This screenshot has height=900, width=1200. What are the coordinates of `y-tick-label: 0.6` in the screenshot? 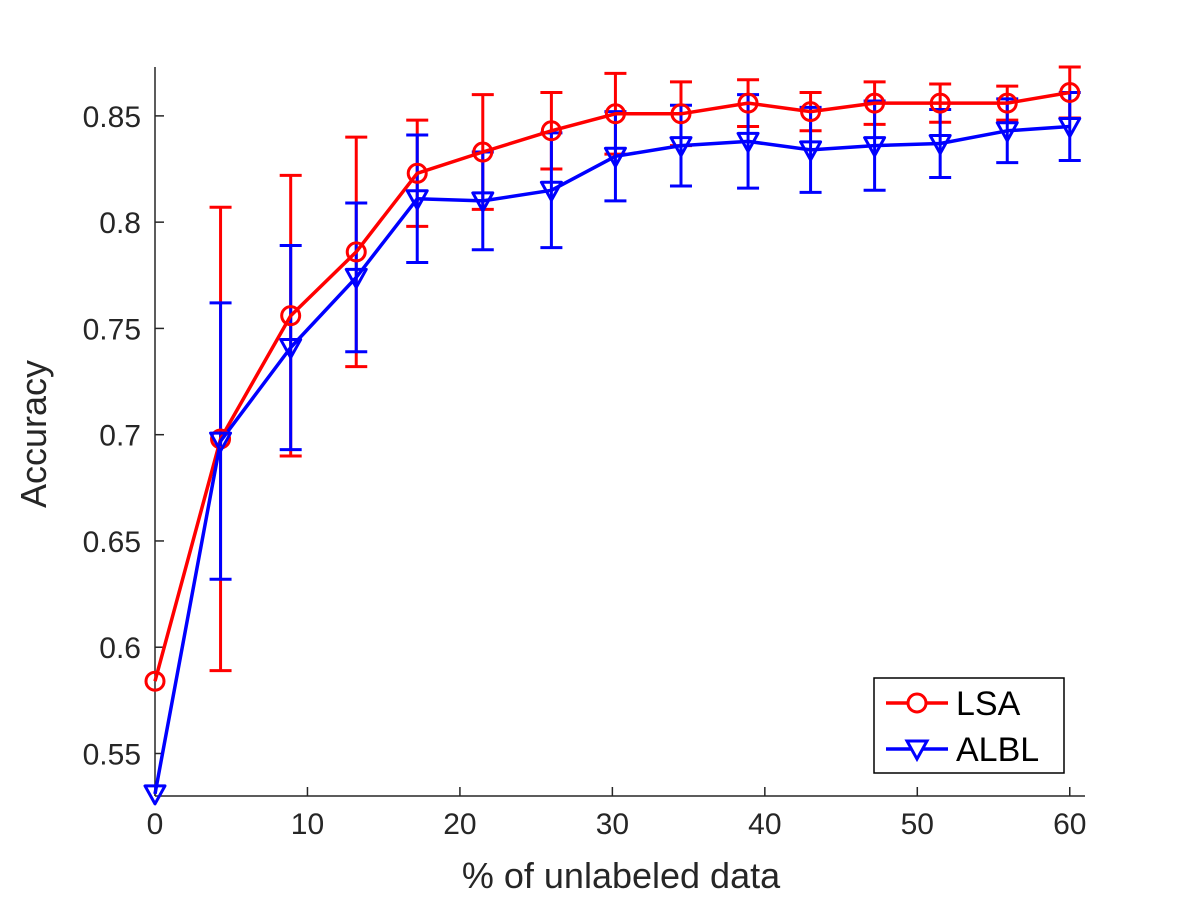 It's located at (120, 648).